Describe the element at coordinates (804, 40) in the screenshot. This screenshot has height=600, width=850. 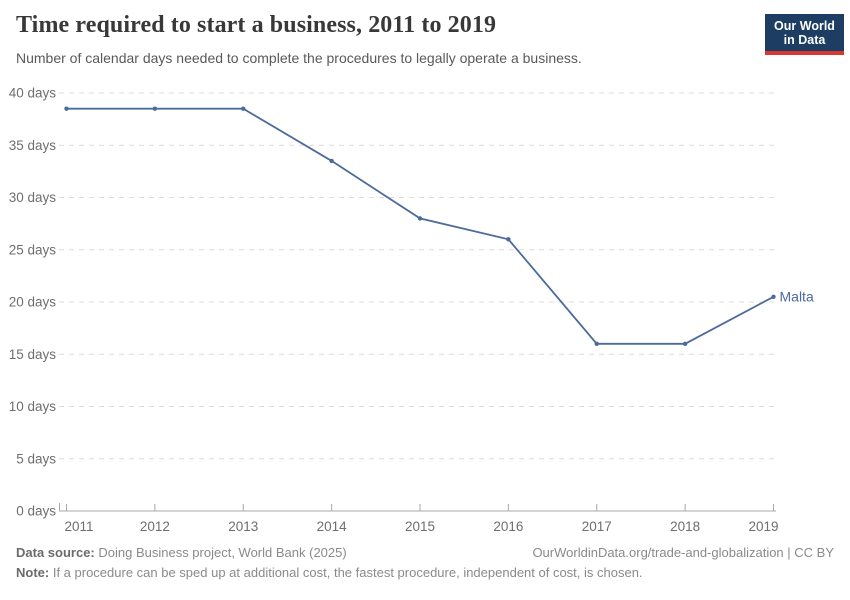
I see `owid-logo-line2: in Data` at that location.